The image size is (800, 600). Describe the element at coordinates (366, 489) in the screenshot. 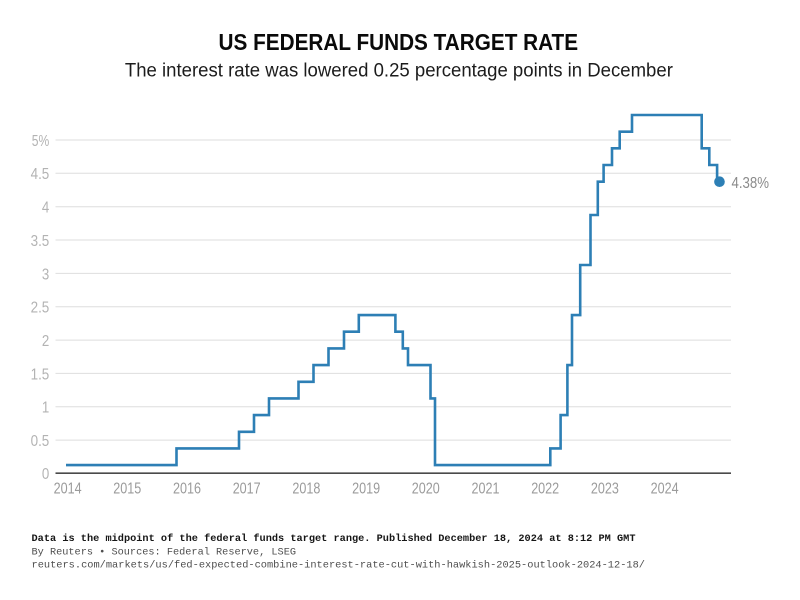

I see `svg-text: 2019` at that location.